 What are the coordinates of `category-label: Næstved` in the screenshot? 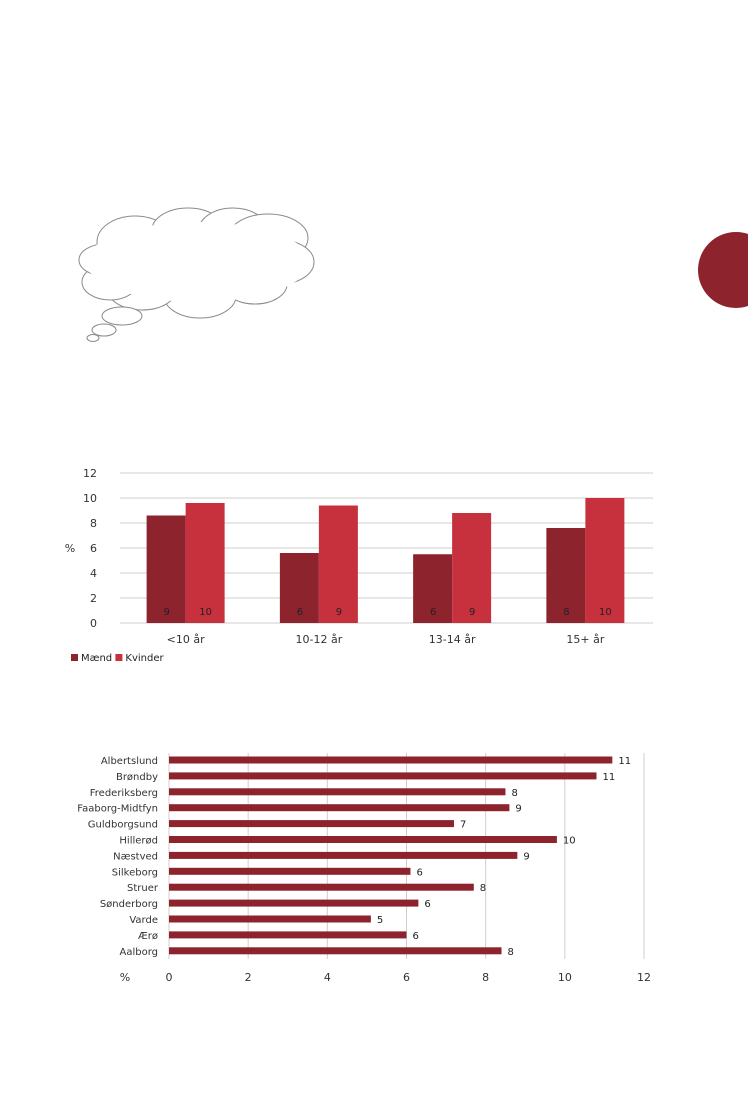 It's located at (135, 856).